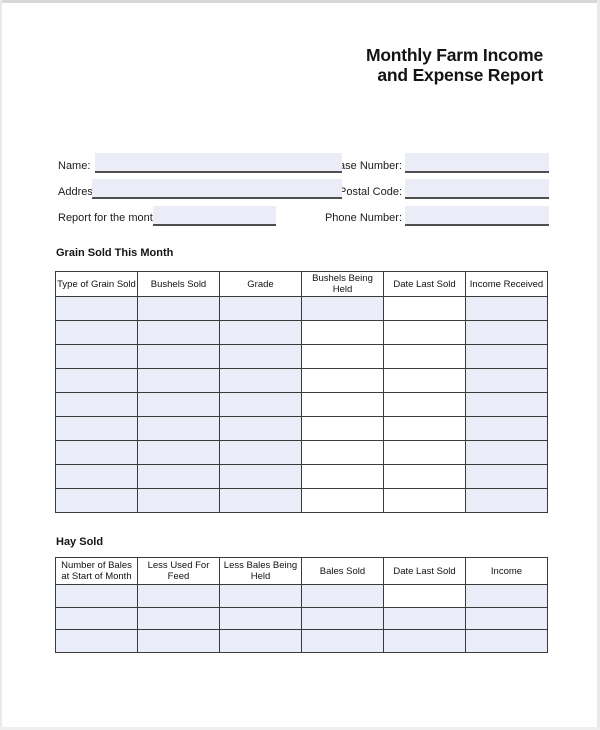 This screenshot has height=730, width=600. I want to click on grain-table-cell-r4c4, so click(424, 404).